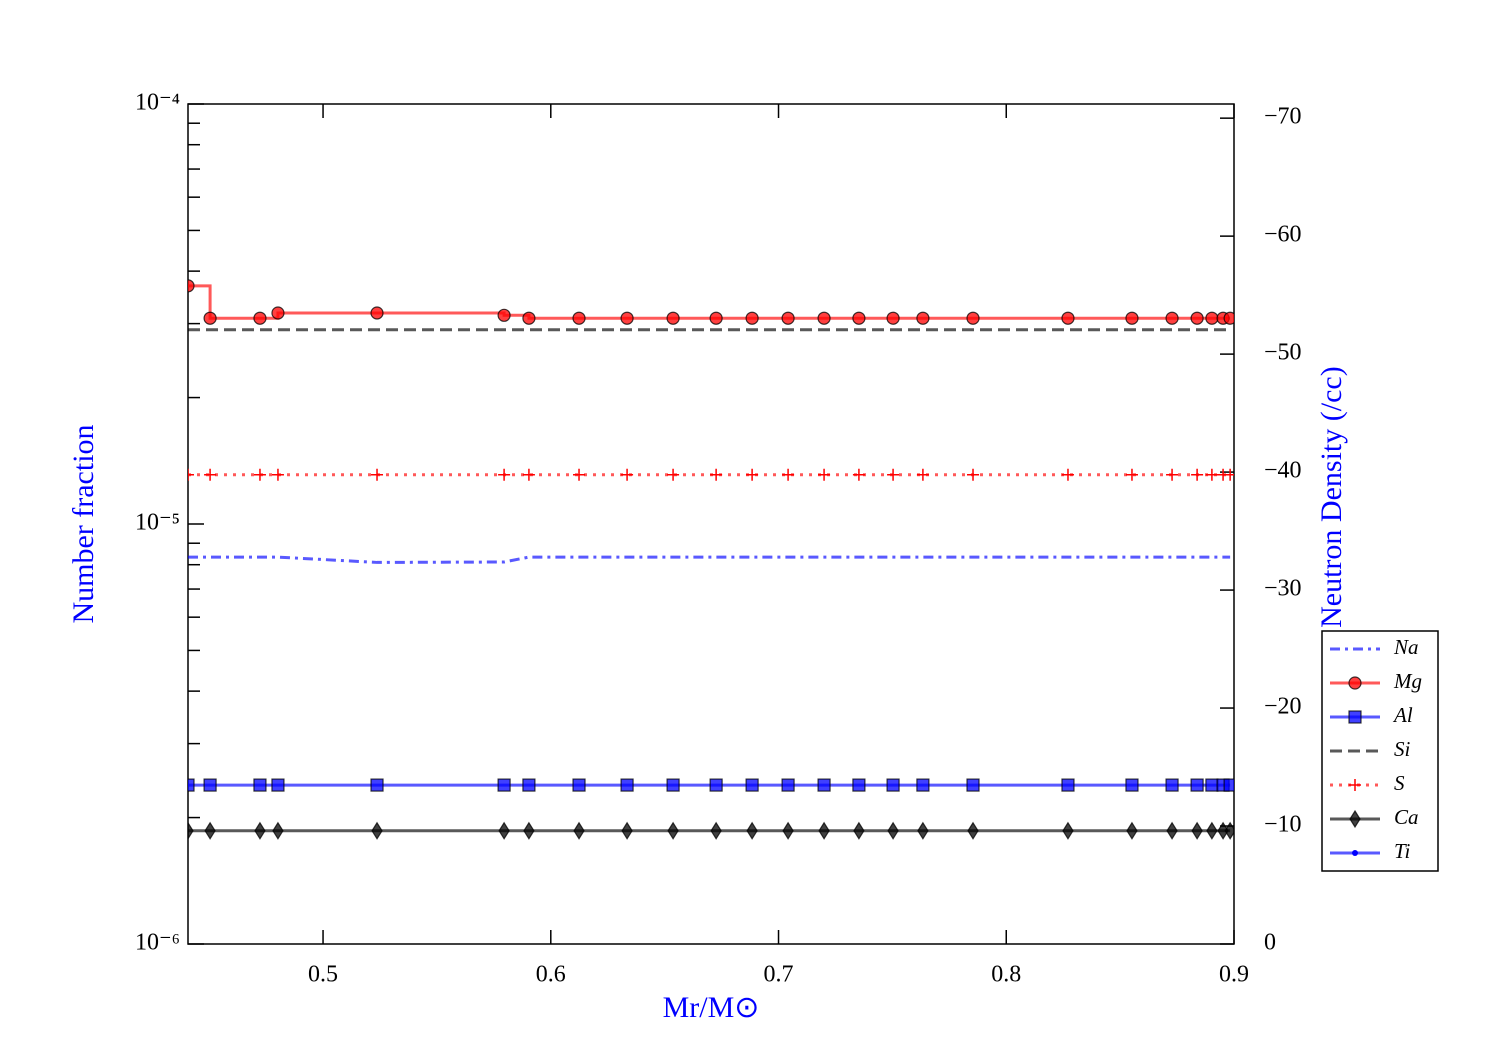 This screenshot has width=1500, height=1050. I want to click on y2-tick-label: −70, so click(1283, 117).